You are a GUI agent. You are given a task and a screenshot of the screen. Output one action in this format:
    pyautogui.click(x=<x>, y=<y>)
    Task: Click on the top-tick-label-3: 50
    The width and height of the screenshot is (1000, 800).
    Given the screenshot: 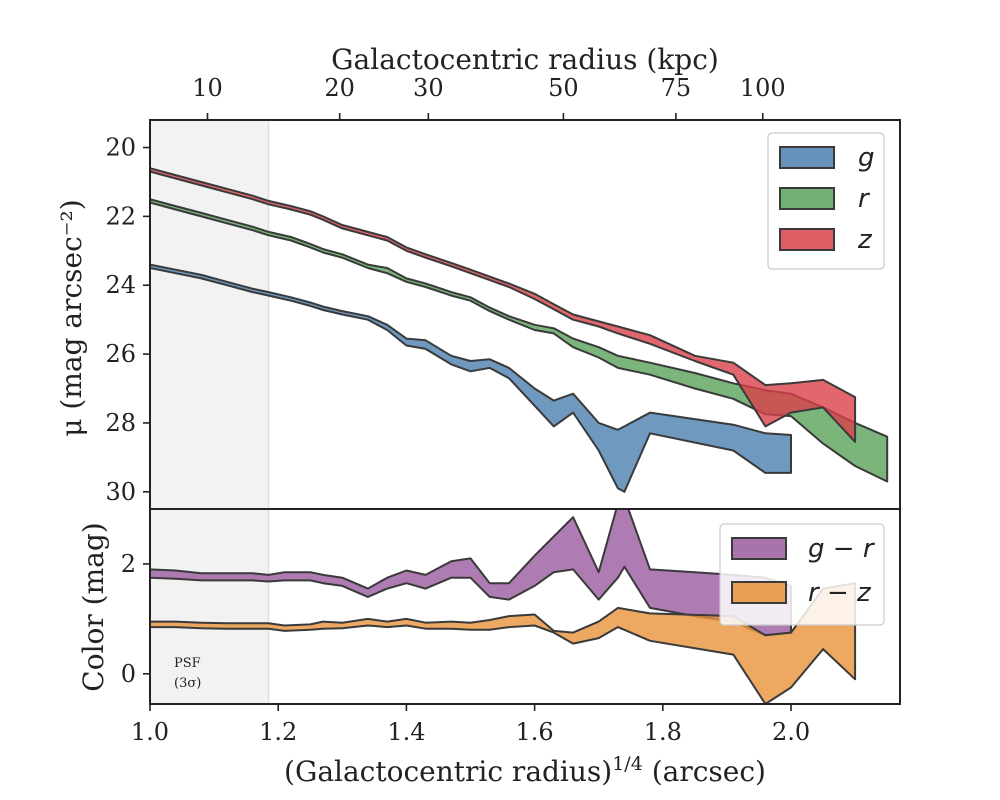 What is the action you would take?
    pyautogui.click(x=563, y=88)
    